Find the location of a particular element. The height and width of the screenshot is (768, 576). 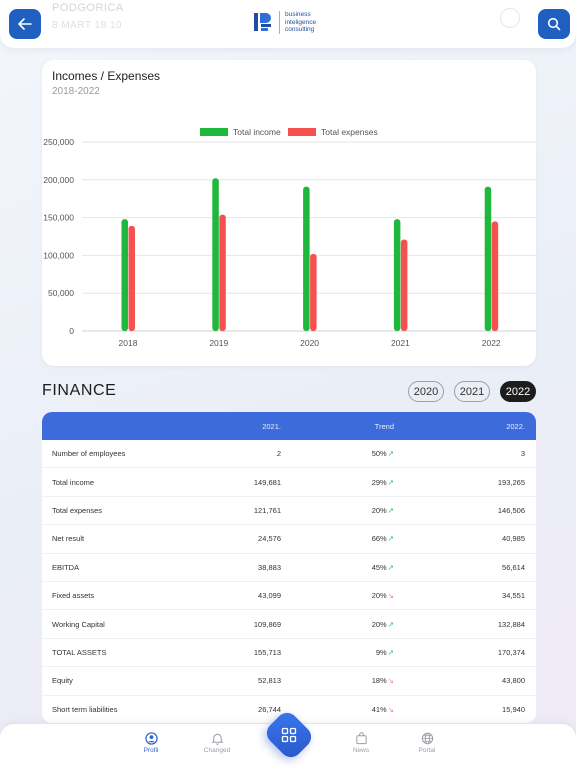

globe-icon is located at coordinates (427, 738).